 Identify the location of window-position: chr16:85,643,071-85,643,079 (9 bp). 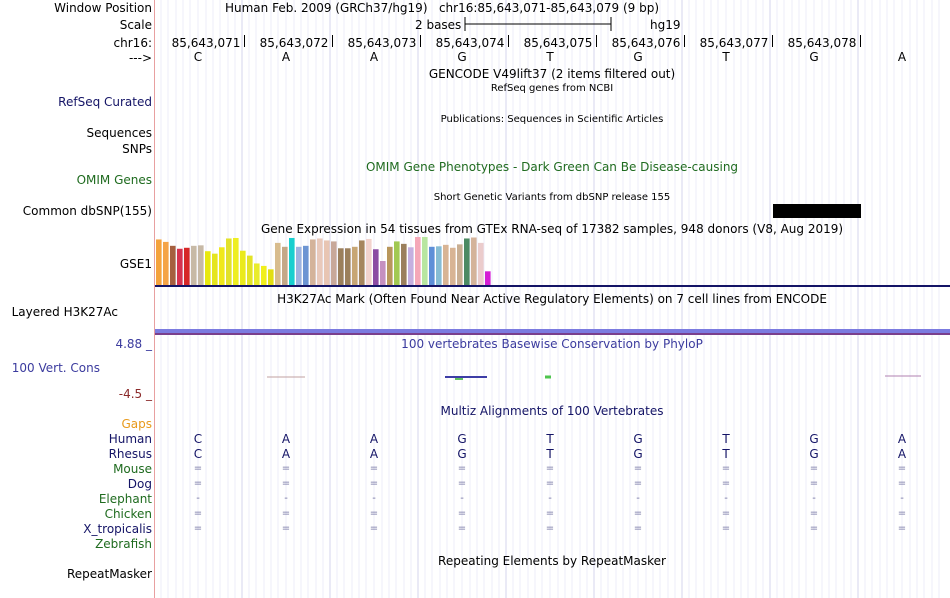
(549, 8).